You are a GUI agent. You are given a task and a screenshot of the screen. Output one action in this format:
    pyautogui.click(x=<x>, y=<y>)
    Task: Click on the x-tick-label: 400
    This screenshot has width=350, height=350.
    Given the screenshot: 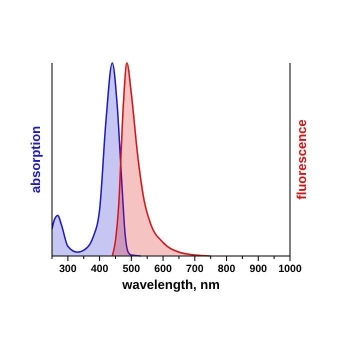 What is the action you would take?
    pyautogui.click(x=99, y=269)
    